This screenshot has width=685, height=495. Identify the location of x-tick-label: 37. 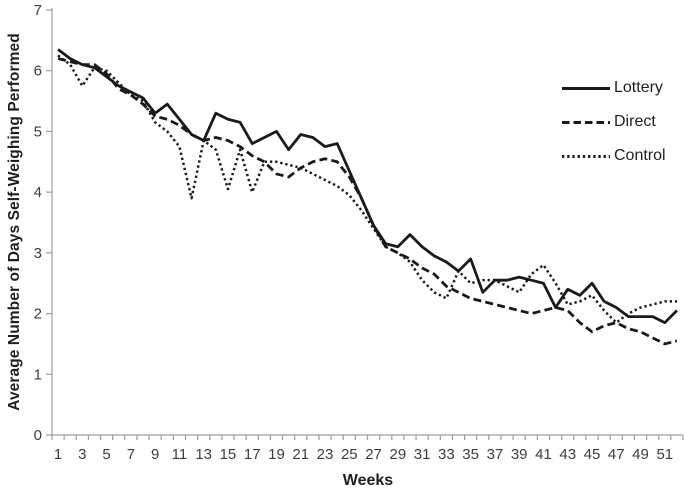
(495, 454).